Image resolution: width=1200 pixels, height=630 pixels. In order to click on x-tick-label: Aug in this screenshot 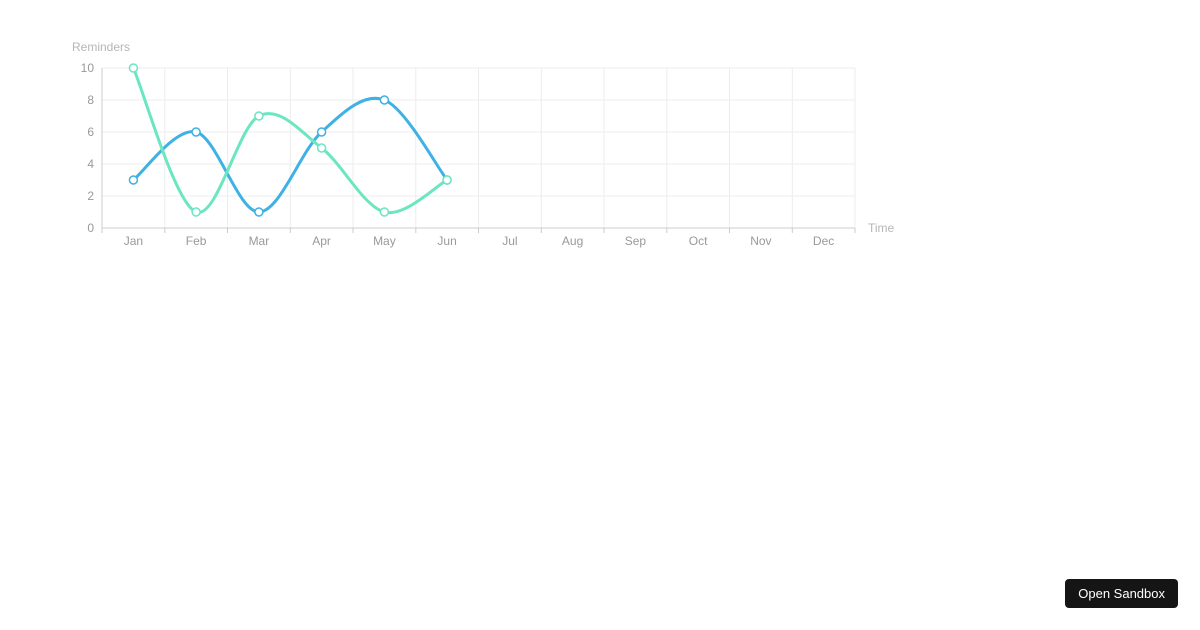, I will do `click(572, 241)`.